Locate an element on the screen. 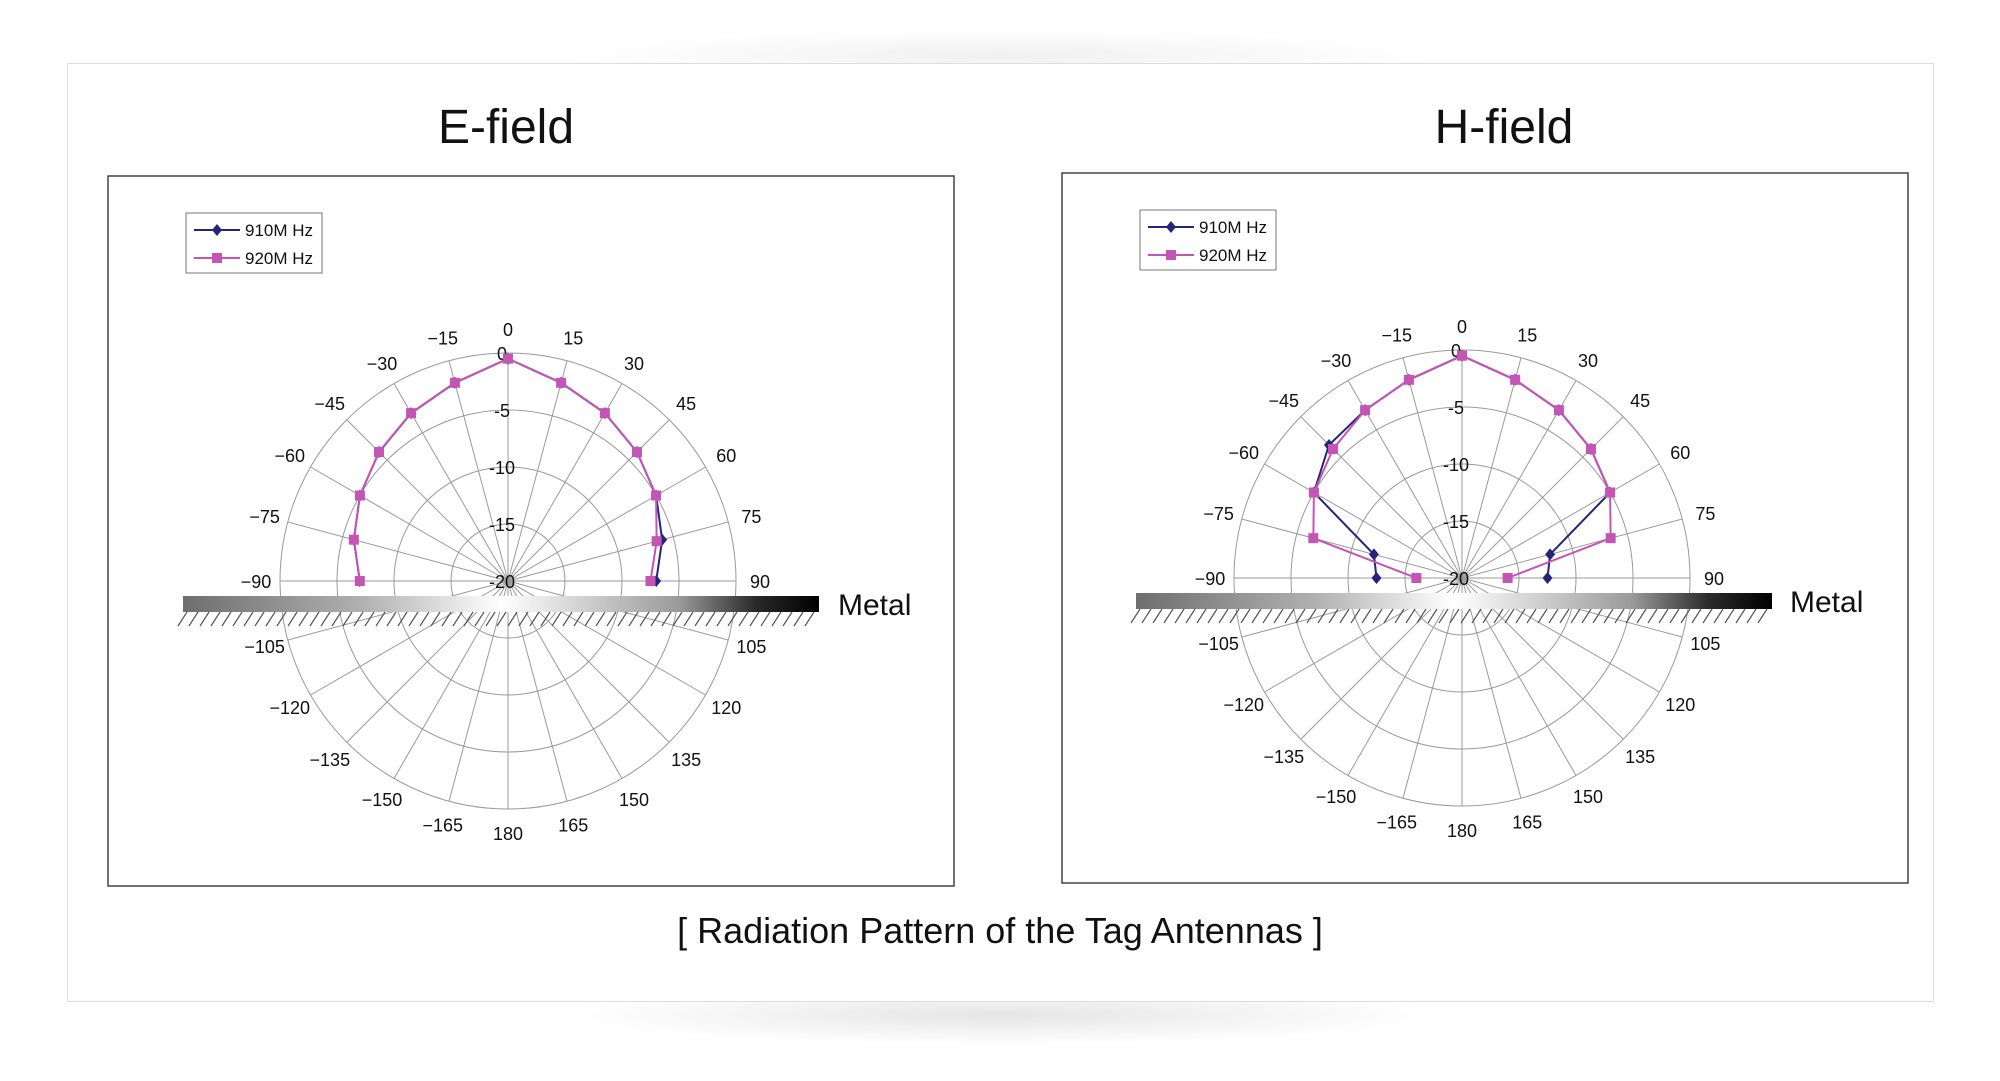 The height and width of the screenshot is (1081, 2000). angle-tick-label: 30 is located at coordinates (1588, 361).